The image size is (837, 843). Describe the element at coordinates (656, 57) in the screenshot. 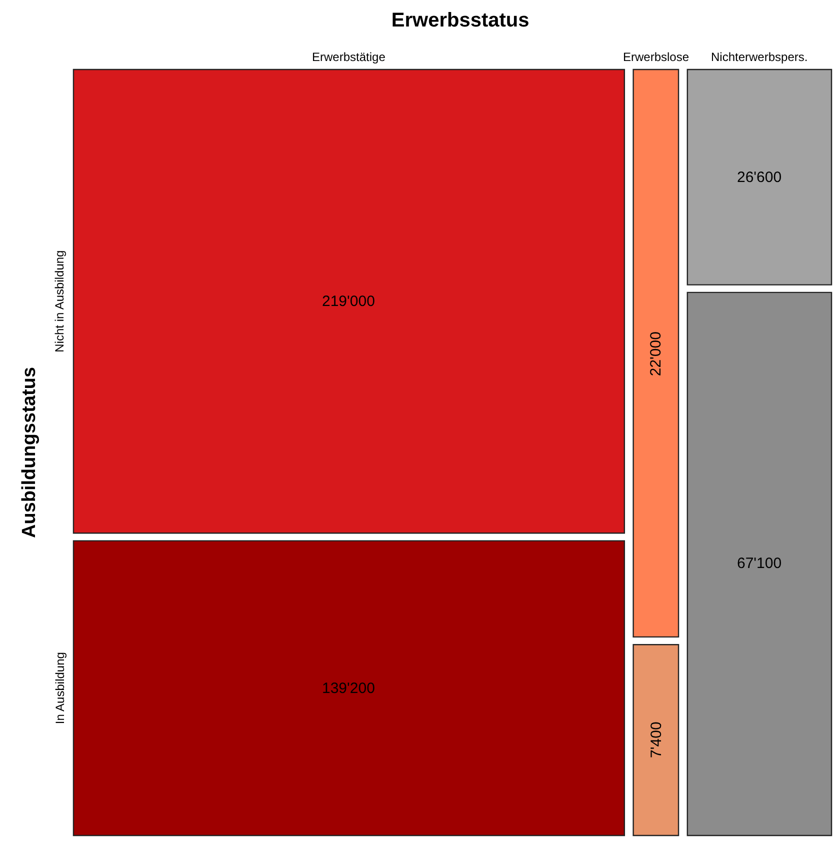

I see `category-label: Erwerbslose` at that location.